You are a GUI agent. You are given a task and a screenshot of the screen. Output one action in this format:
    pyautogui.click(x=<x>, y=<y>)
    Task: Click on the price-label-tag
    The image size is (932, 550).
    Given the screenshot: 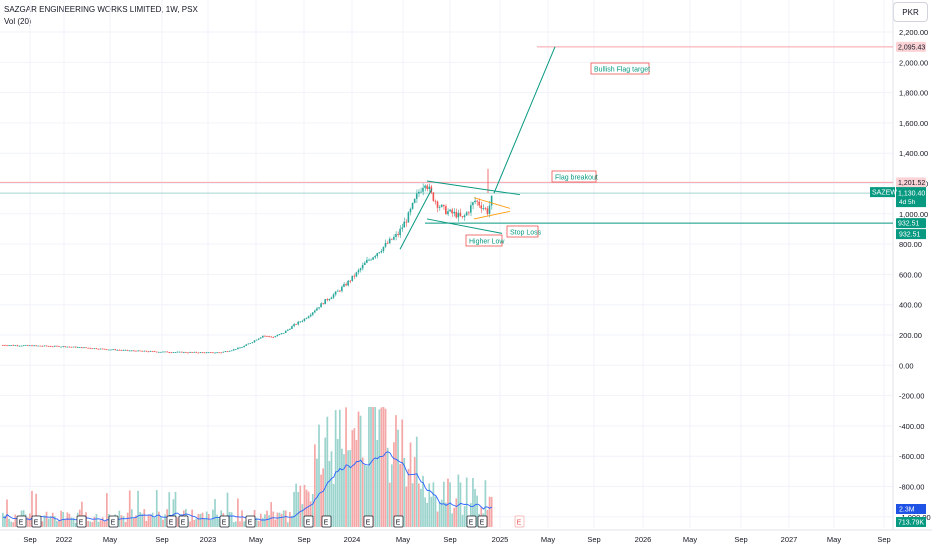 What is the action you would take?
    pyautogui.click(x=911, y=223)
    